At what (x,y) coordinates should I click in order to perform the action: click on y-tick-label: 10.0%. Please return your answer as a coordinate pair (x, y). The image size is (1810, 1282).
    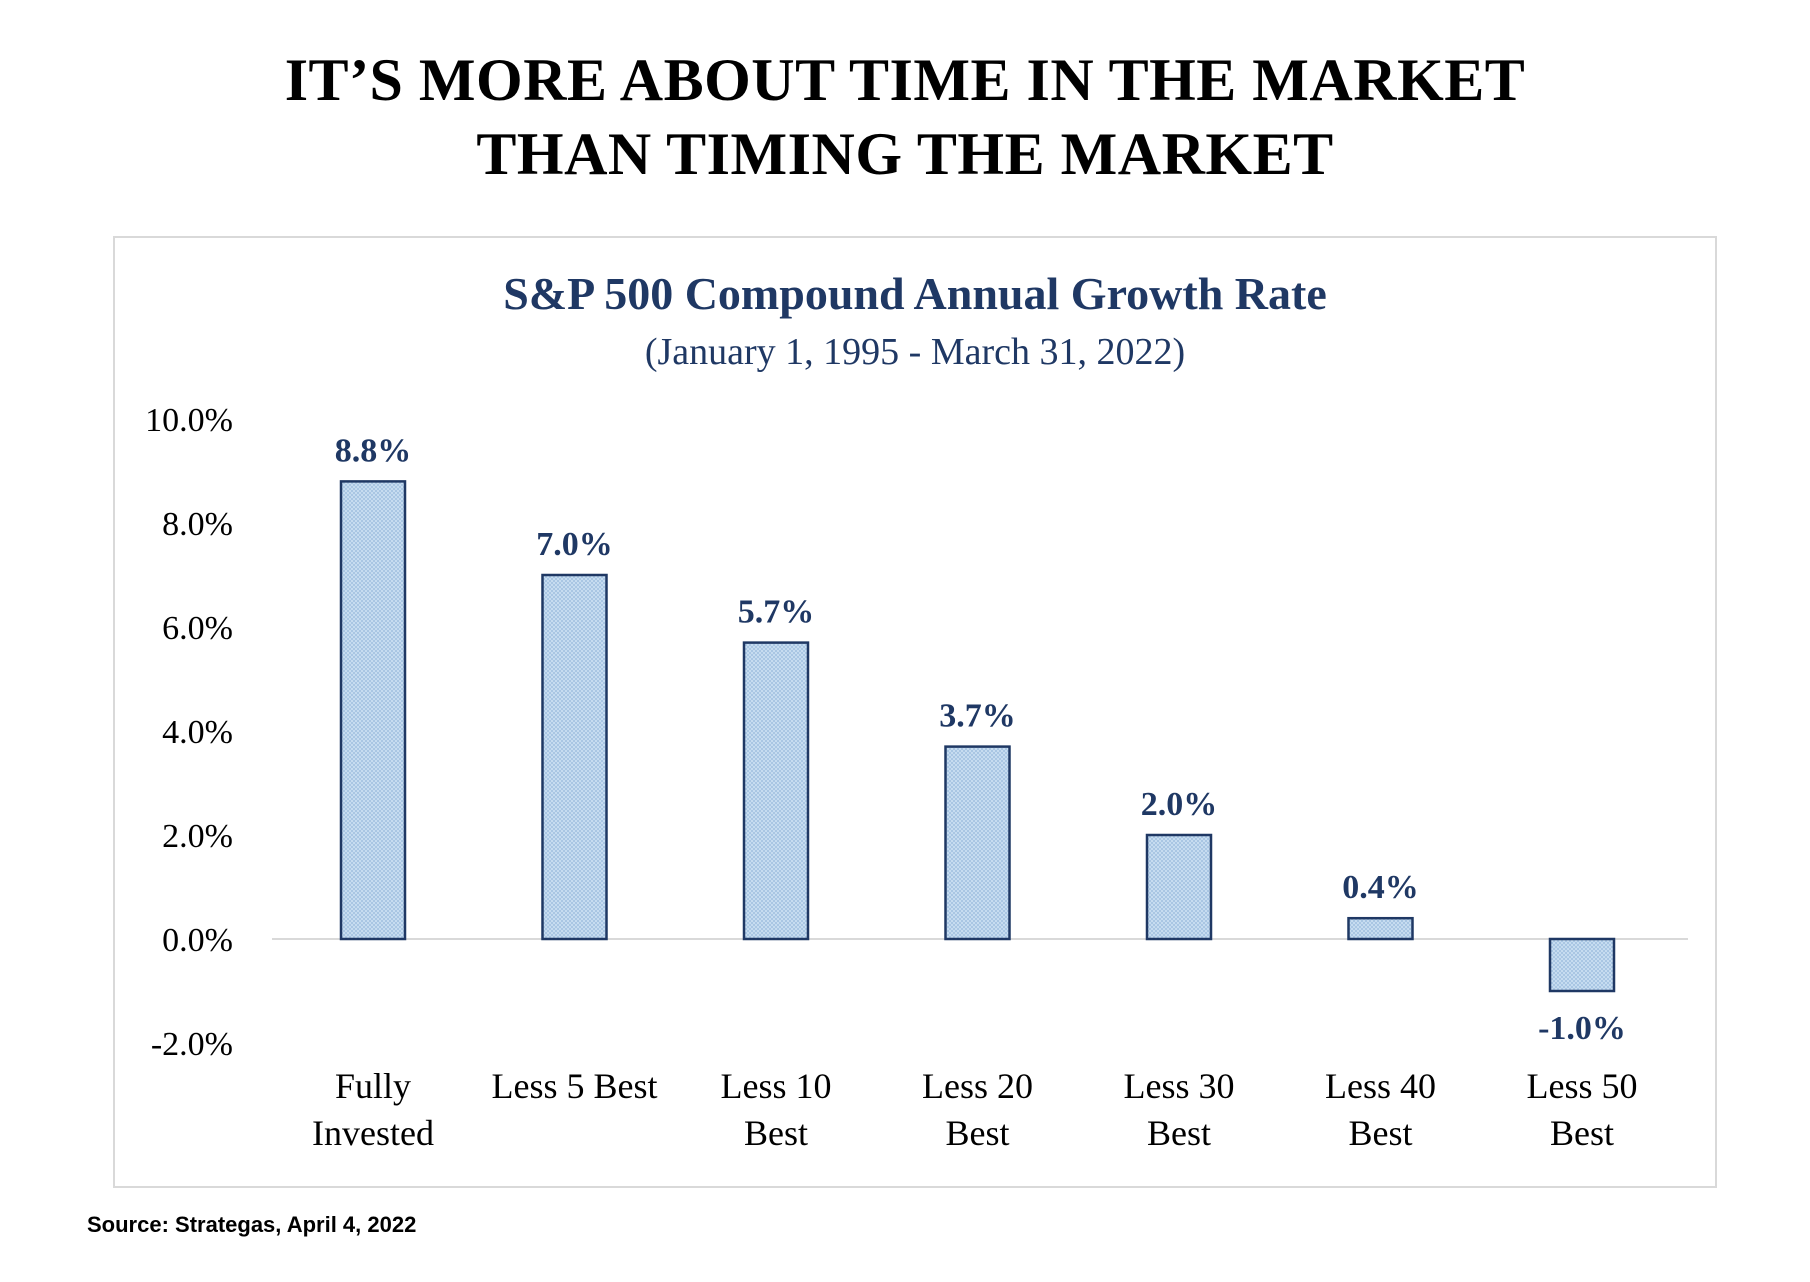
    Looking at the image, I should click on (189, 420).